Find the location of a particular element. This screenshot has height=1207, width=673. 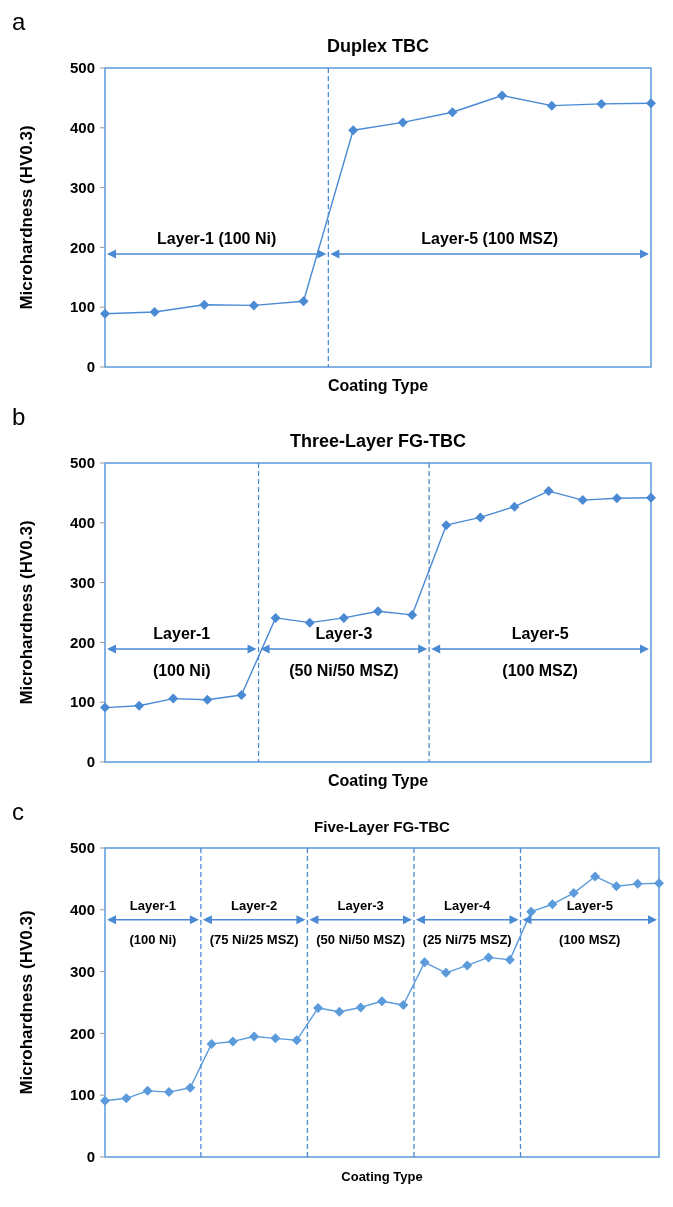

annotation: Layer-1 (100 Ni) is located at coordinates (217, 238).